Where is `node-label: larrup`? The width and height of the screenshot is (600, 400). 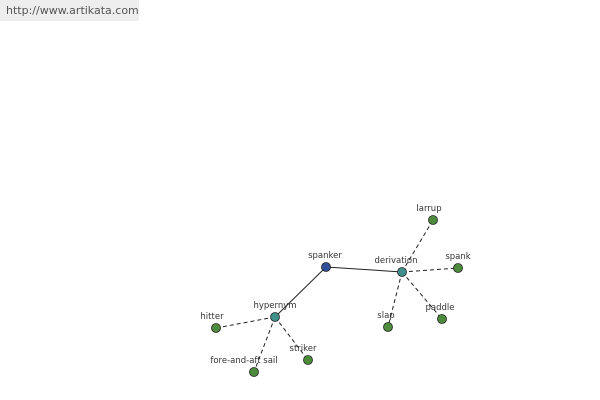
node-label: larrup is located at coordinates (428, 209).